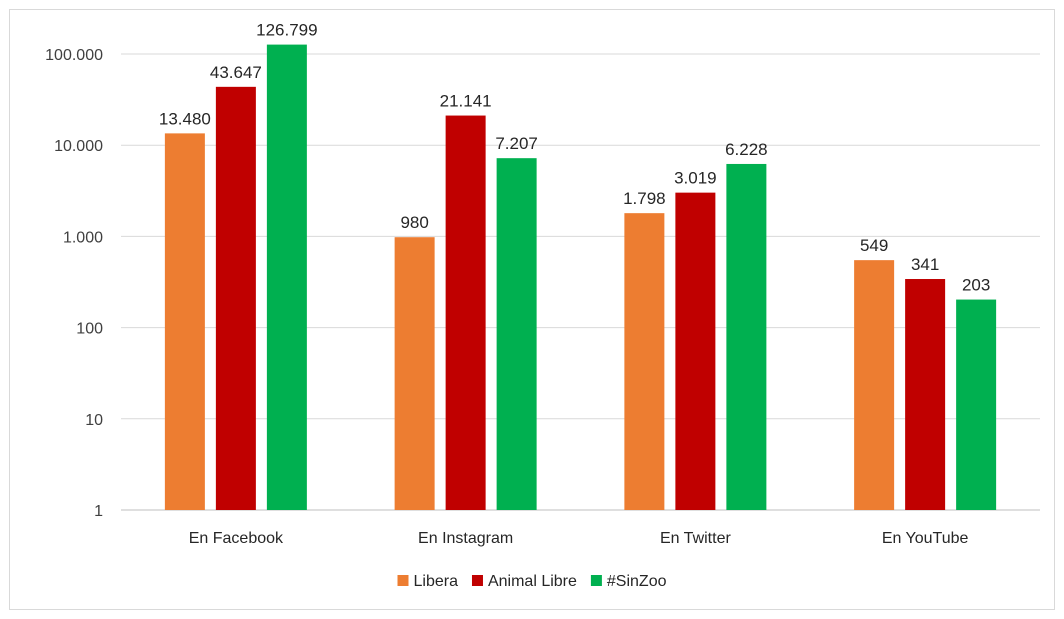 The width and height of the screenshot is (1064, 619). I want to click on y-axis-ticks: 1 10 100 1.000 10.000 100.000, so click(74, 283).